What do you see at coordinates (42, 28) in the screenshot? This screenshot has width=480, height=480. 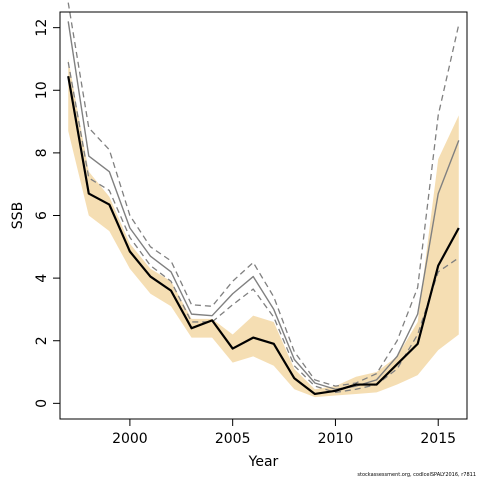 I see `y-tick-label: 12` at bounding box center [42, 28].